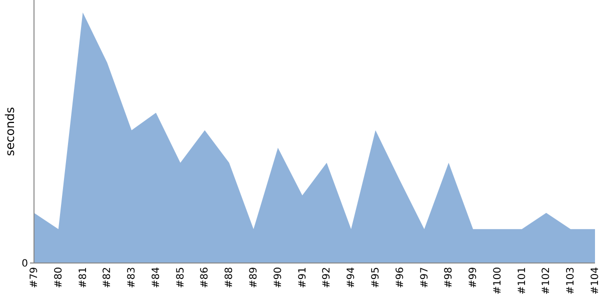  I want to click on x-tick-label: #100, so click(498, 280).